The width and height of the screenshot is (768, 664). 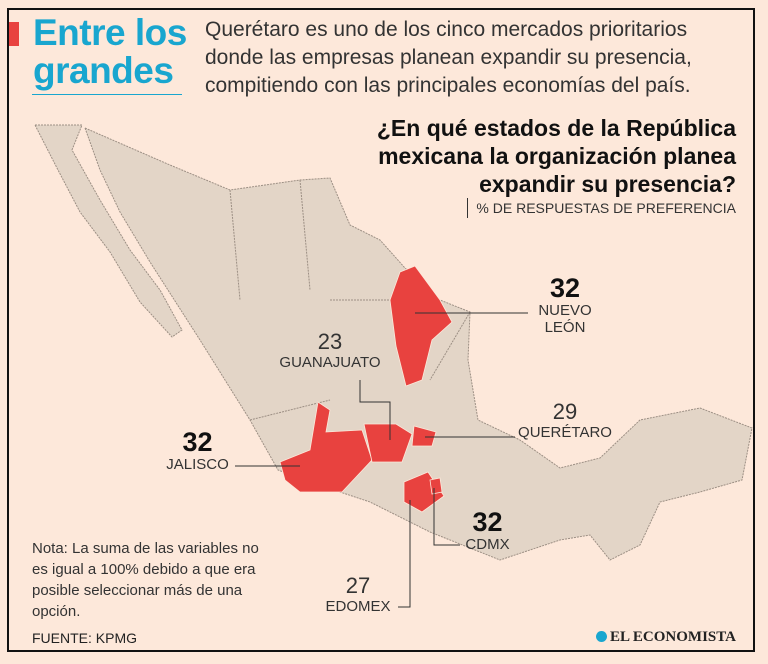 I want to click on question-subtitle: % DE RESPUESTAS DE PREFERENCIA, so click(x=601, y=208).